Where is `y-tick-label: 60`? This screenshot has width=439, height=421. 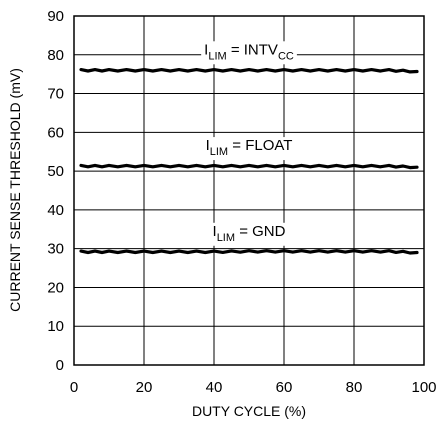 y-tick-label: 60 is located at coordinates (55, 132).